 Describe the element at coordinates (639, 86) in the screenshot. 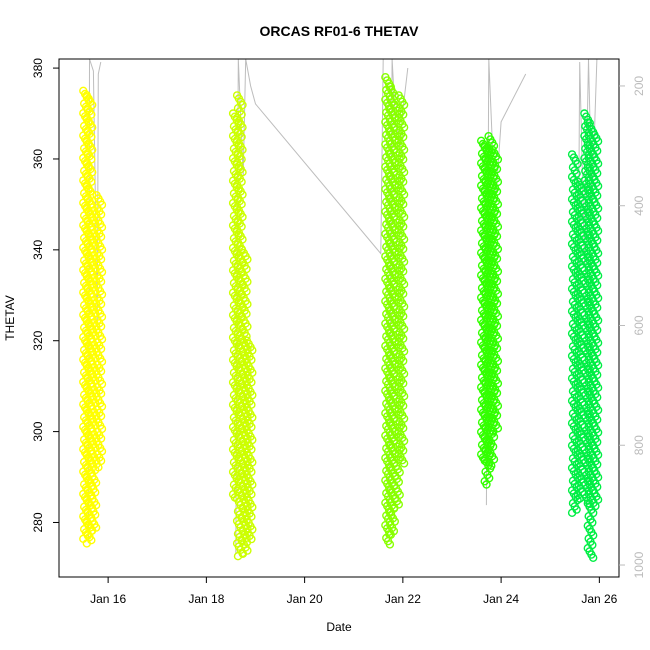

I see `y2-tick-label: 200` at that location.